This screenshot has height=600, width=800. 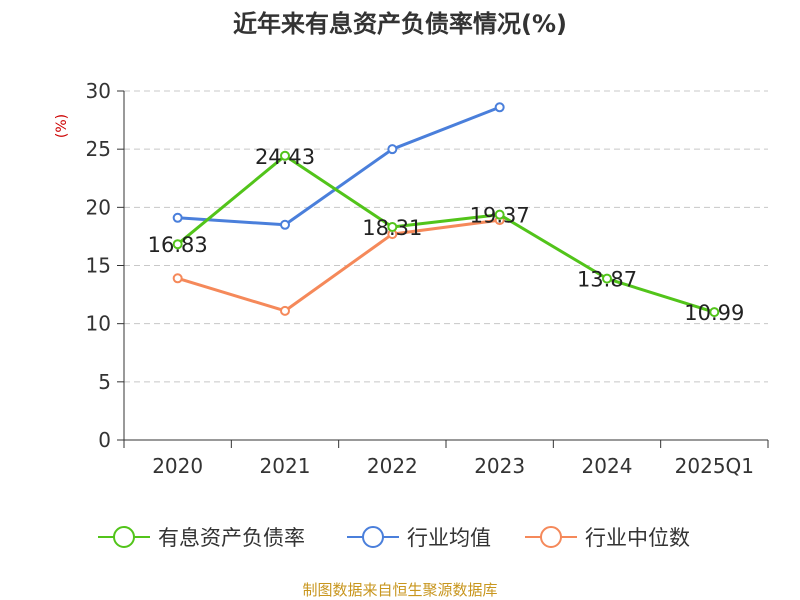 I want to click on data-label: 16.83, so click(x=178, y=245).